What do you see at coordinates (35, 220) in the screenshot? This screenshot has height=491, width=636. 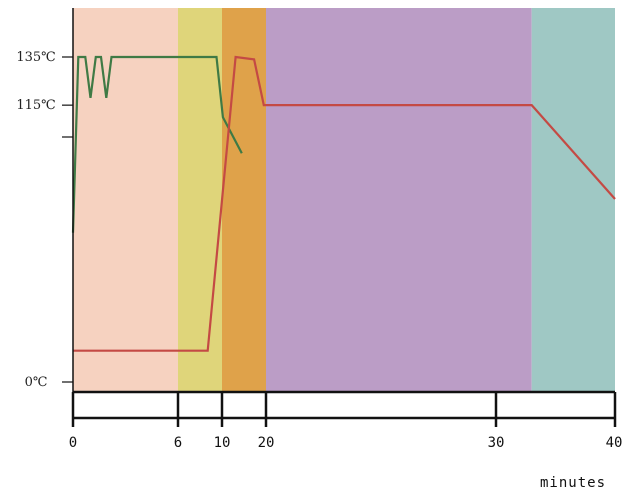 I see `y-tick-labels: 135℃ 115℃ 0℃` at bounding box center [35, 220].